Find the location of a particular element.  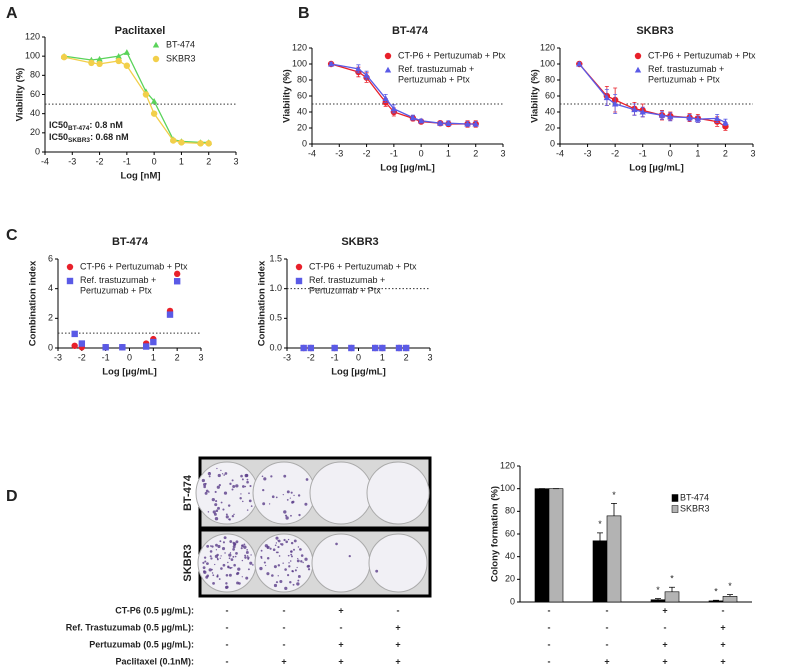

x-tick-label: -3 is located at coordinates (58, 357).